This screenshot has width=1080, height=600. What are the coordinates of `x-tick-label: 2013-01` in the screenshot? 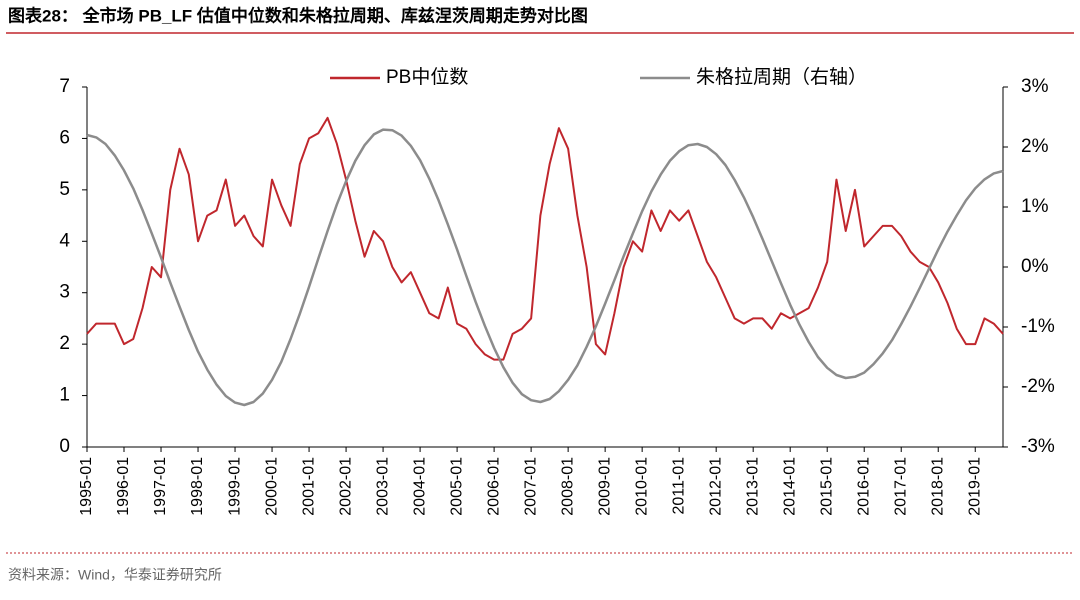 It's located at (752, 486).